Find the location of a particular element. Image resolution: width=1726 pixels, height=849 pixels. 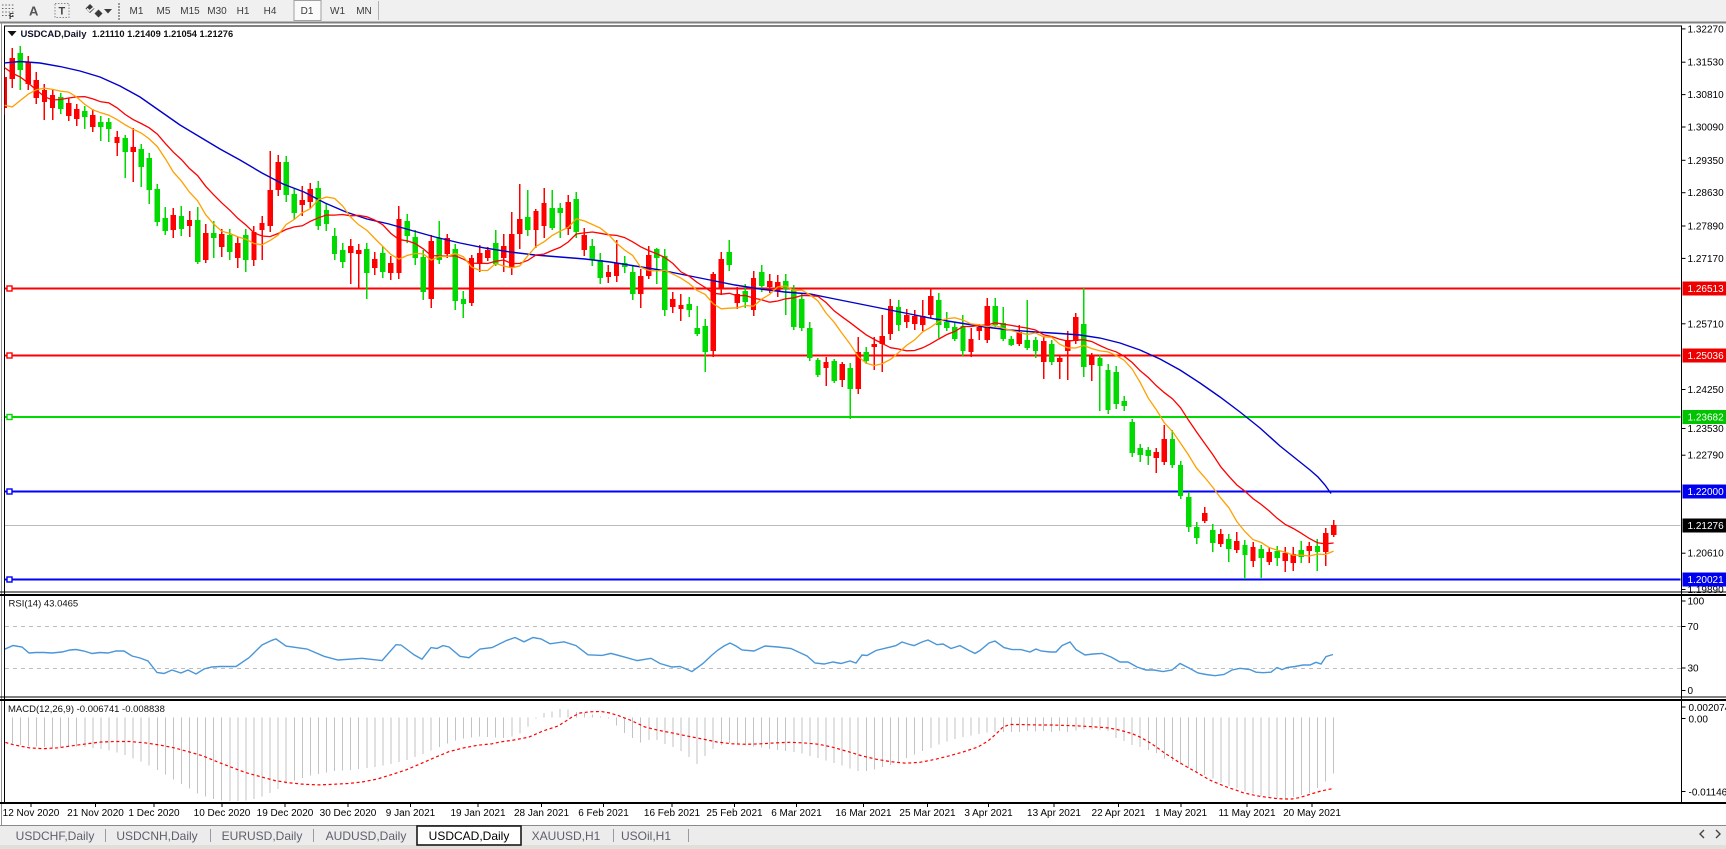

svg-text: 0.00 is located at coordinates (1699, 720).